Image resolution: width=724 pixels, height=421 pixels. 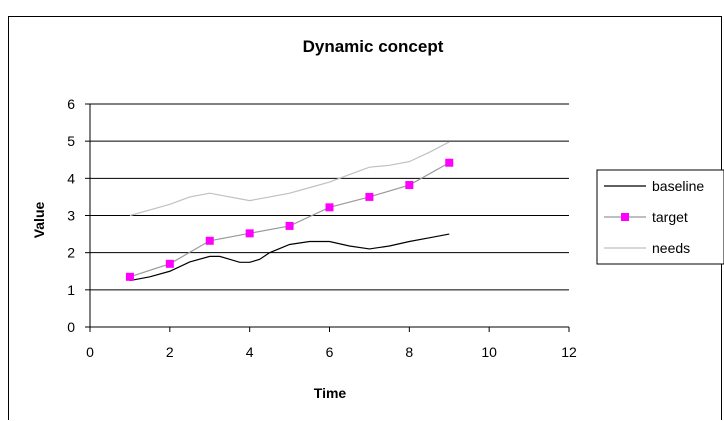 What do you see at coordinates (170, 352) in the screenshot?
I see `x-tick-label: 2` at bounding box center [170, 352].